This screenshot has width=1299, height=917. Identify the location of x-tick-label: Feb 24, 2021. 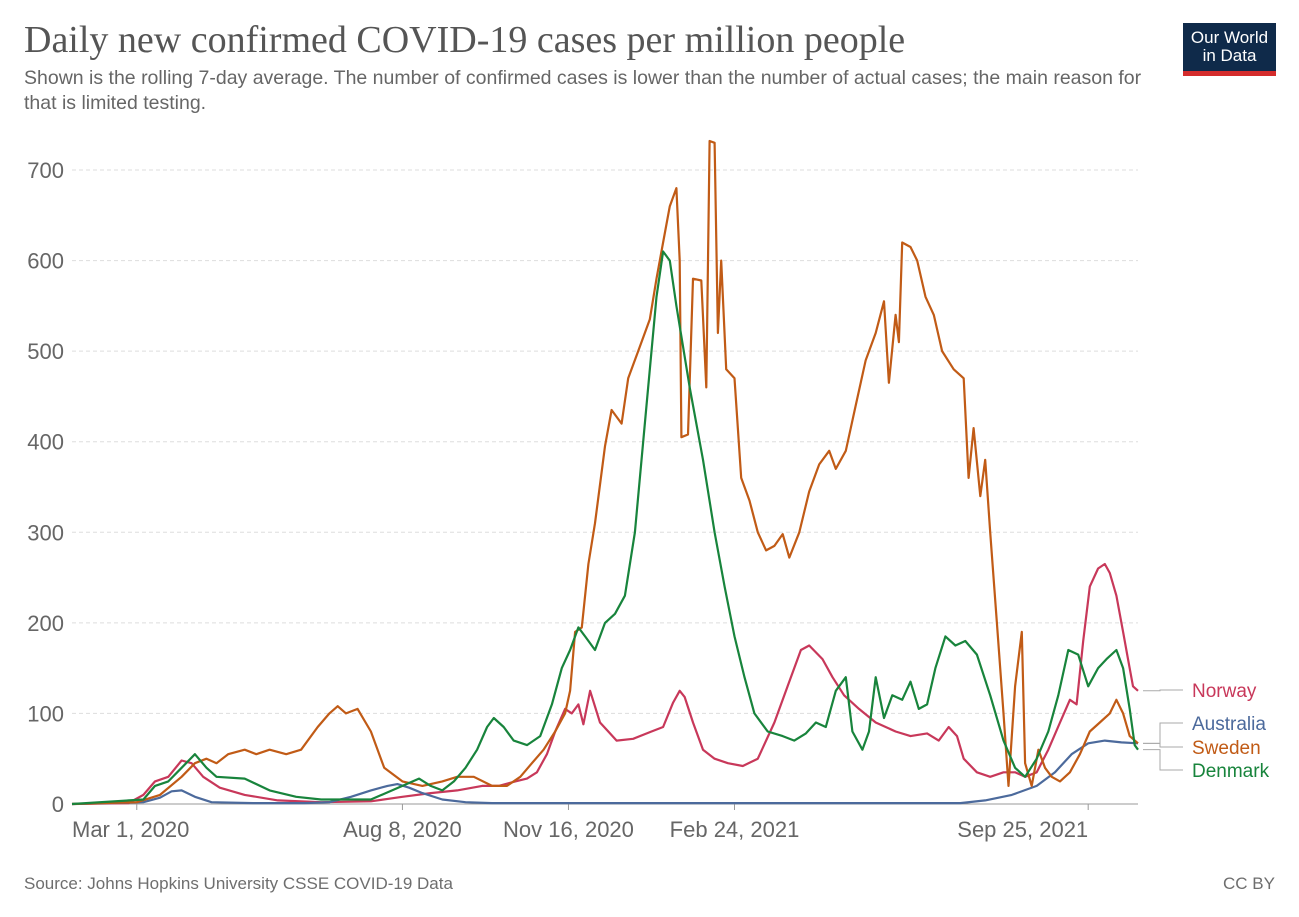
(735, 829).